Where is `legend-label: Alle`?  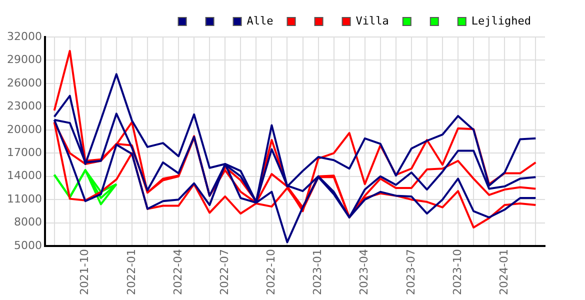 legend-label: Alle is located at coordinates (260, 21).